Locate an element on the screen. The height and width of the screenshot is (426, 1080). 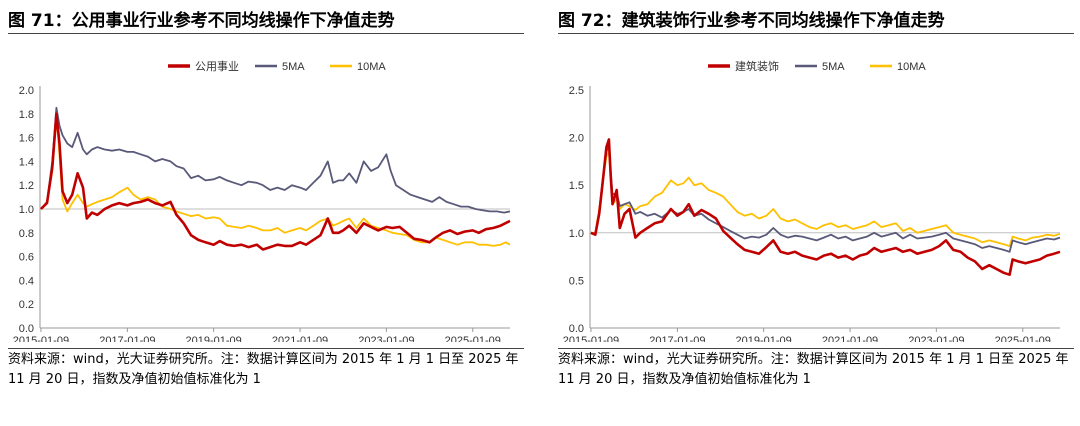
legend-label: 公用事业 is located at coordinates (217, 66).